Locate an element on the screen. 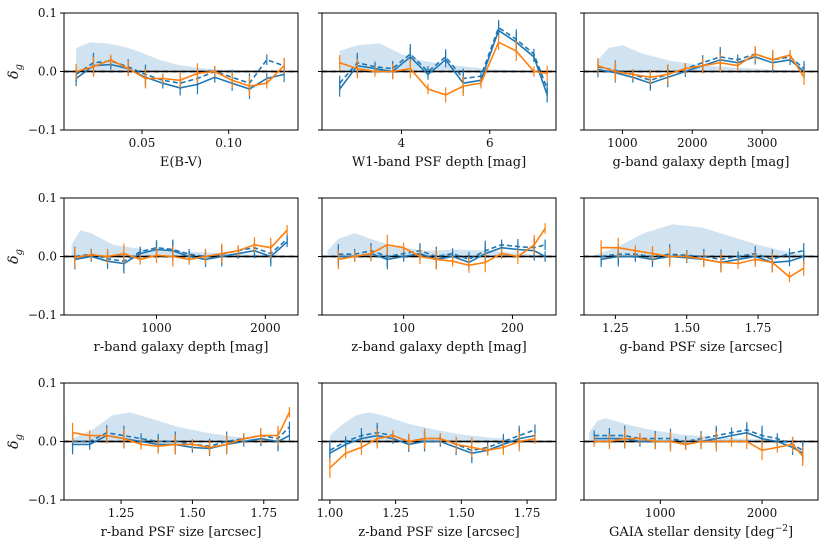  x-axis-label: z-band galaxy depth [mag] is located at coordinates (439, 347).